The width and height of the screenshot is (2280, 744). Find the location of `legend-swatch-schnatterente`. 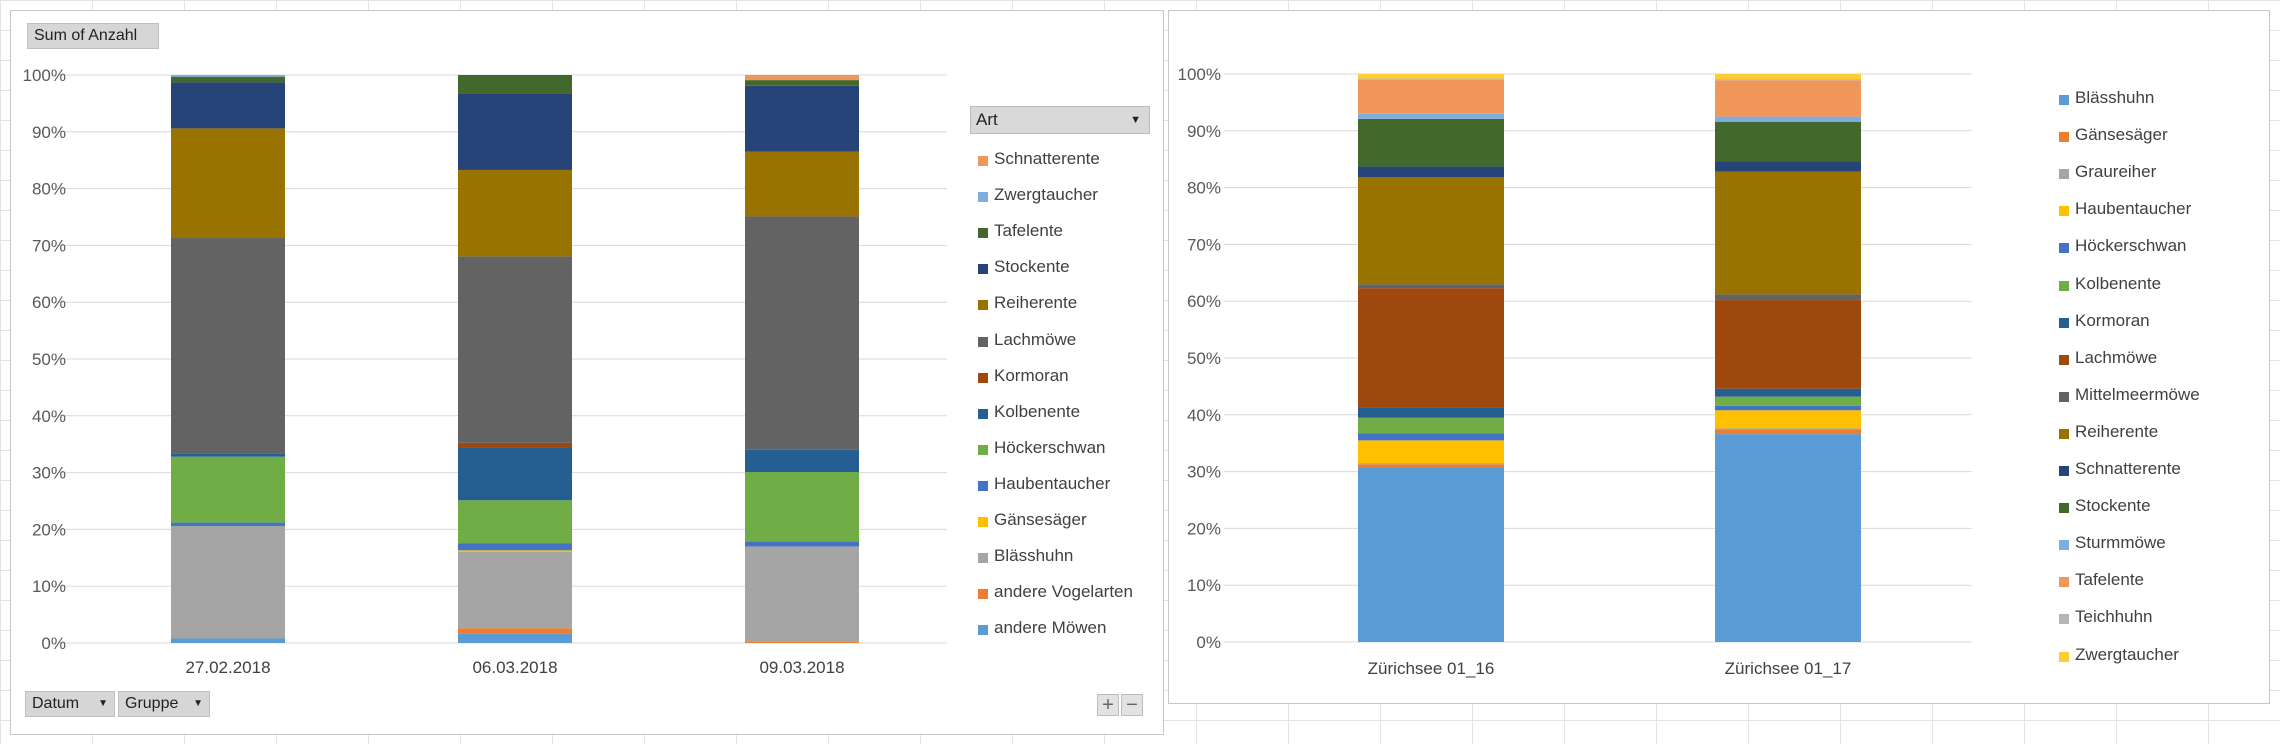

legend-swatch-schnatterente is located at coordinates (983, 161).